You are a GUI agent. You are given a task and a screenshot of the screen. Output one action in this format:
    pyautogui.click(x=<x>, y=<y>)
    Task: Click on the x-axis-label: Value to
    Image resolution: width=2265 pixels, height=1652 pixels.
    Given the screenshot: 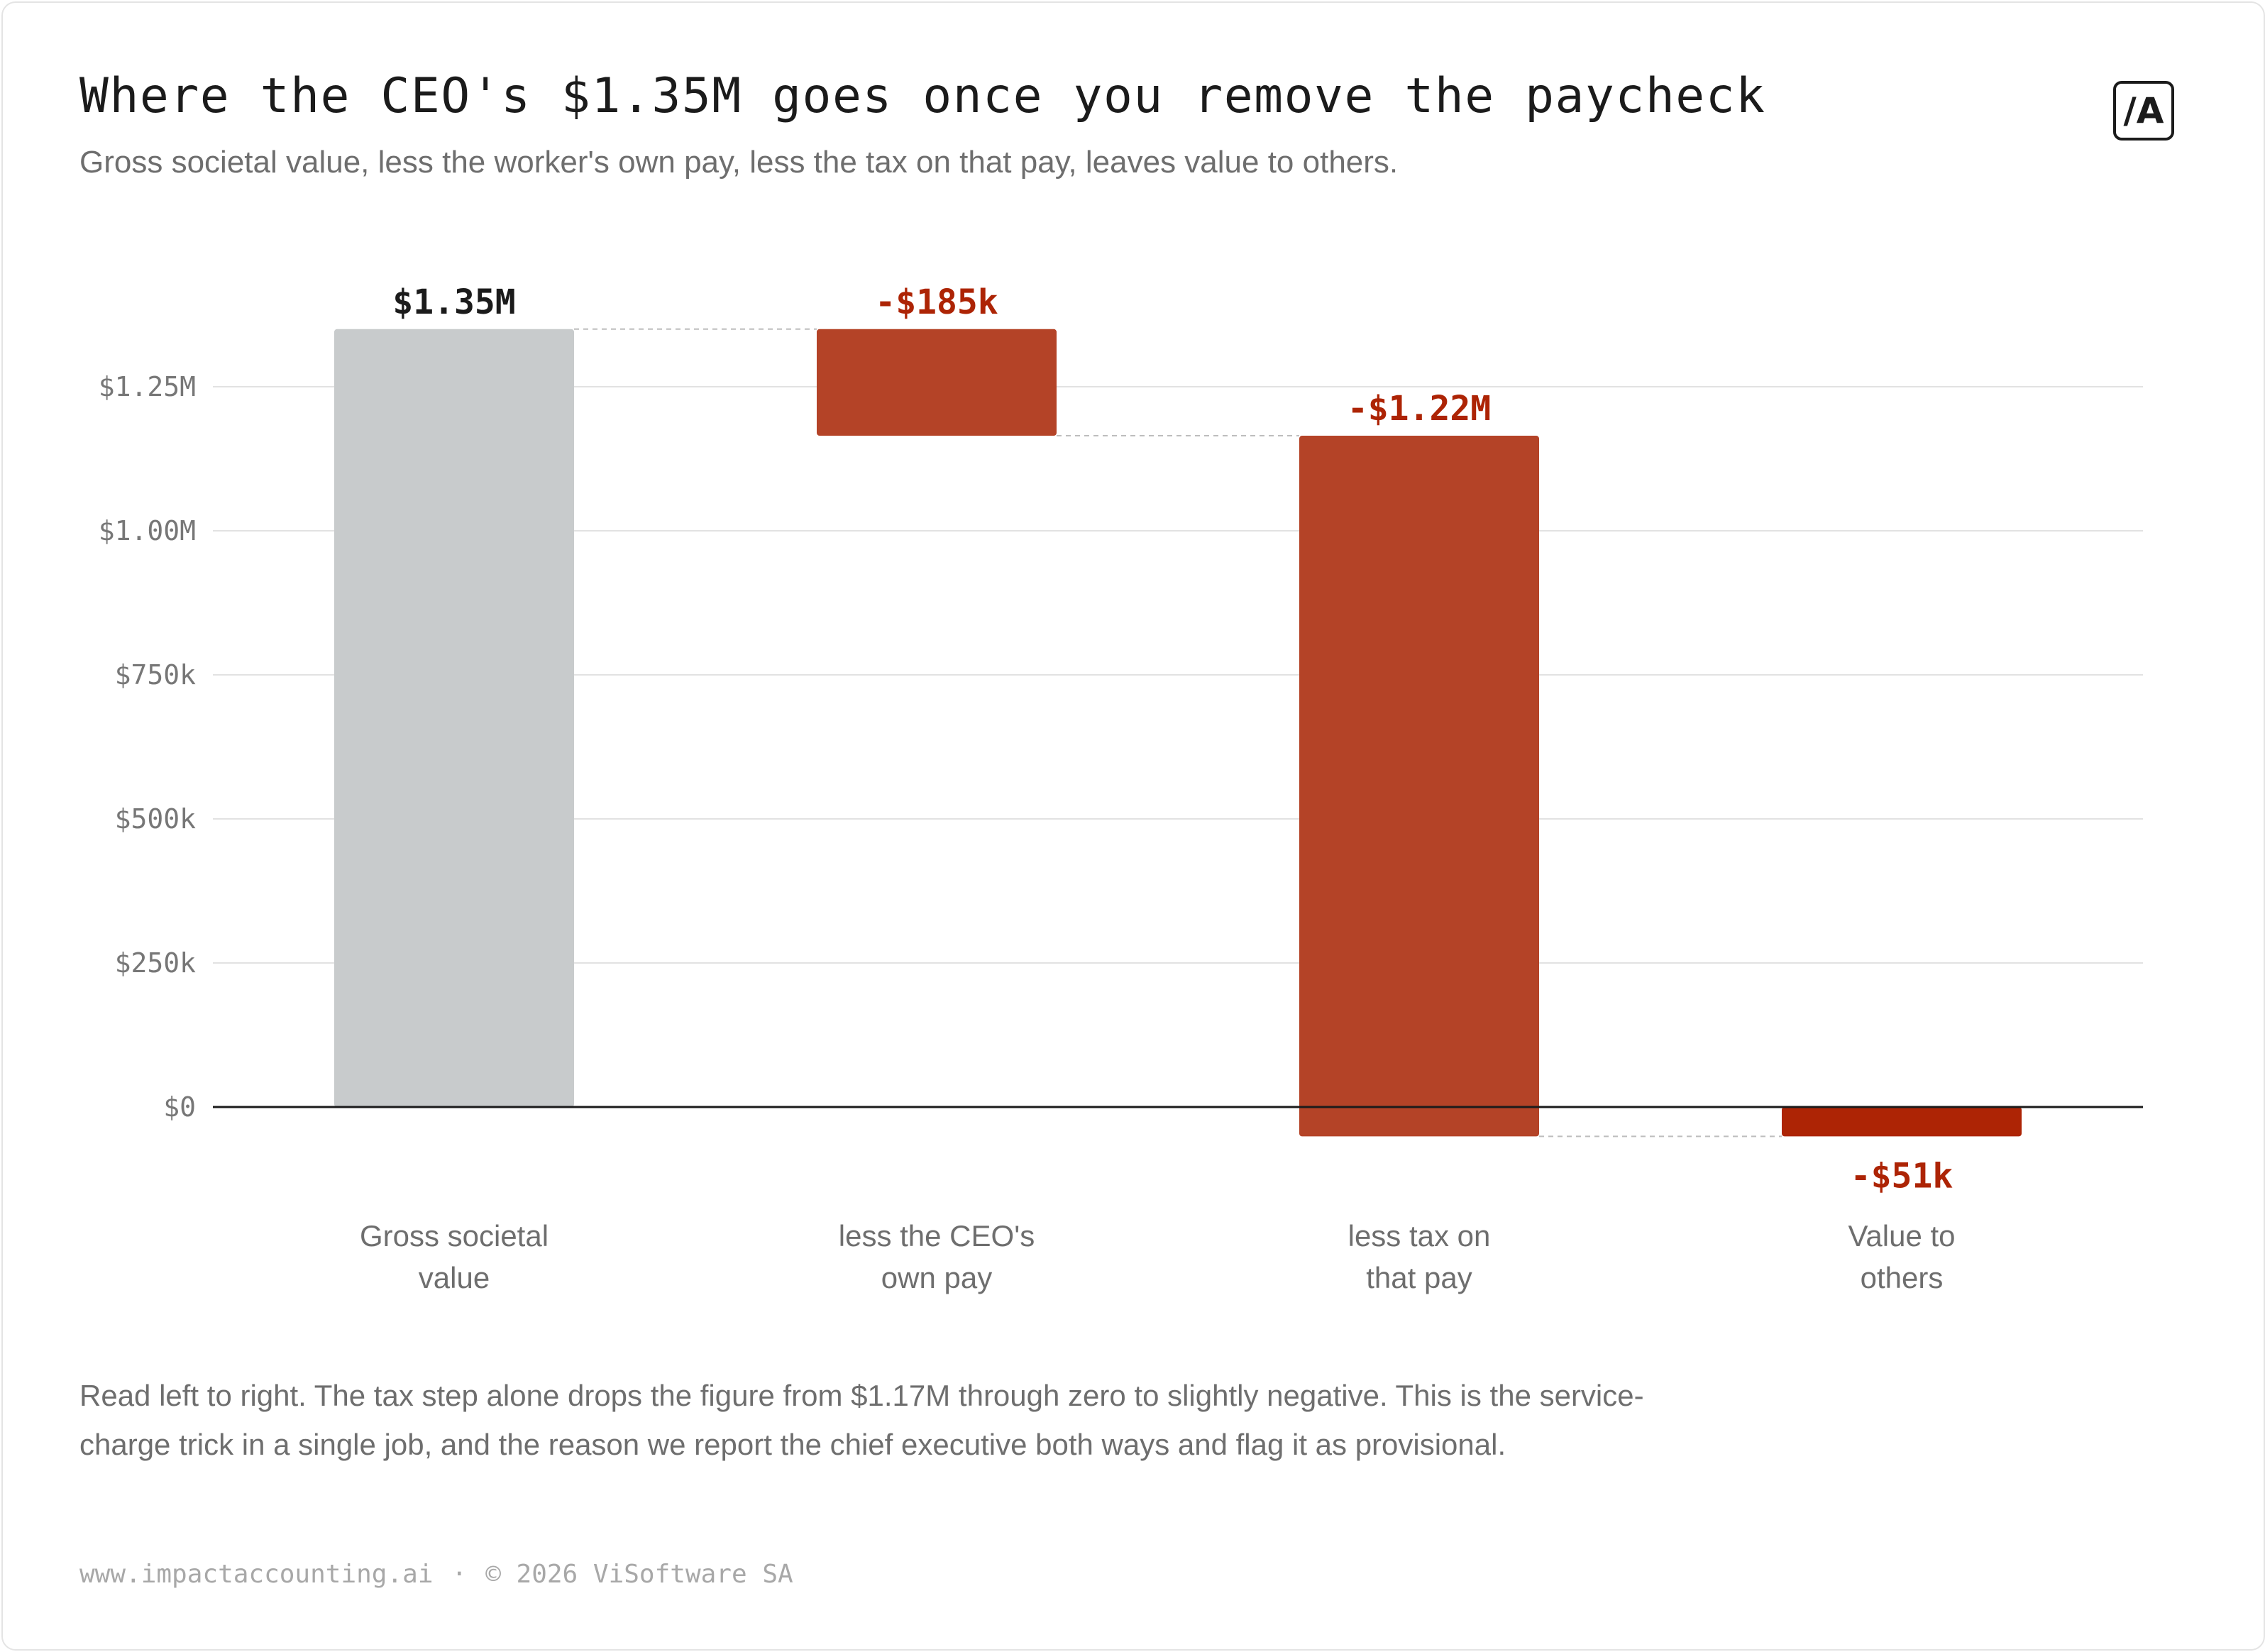 What is the action you would take?
    pyautogui.click(x=1902, y=1236)
    